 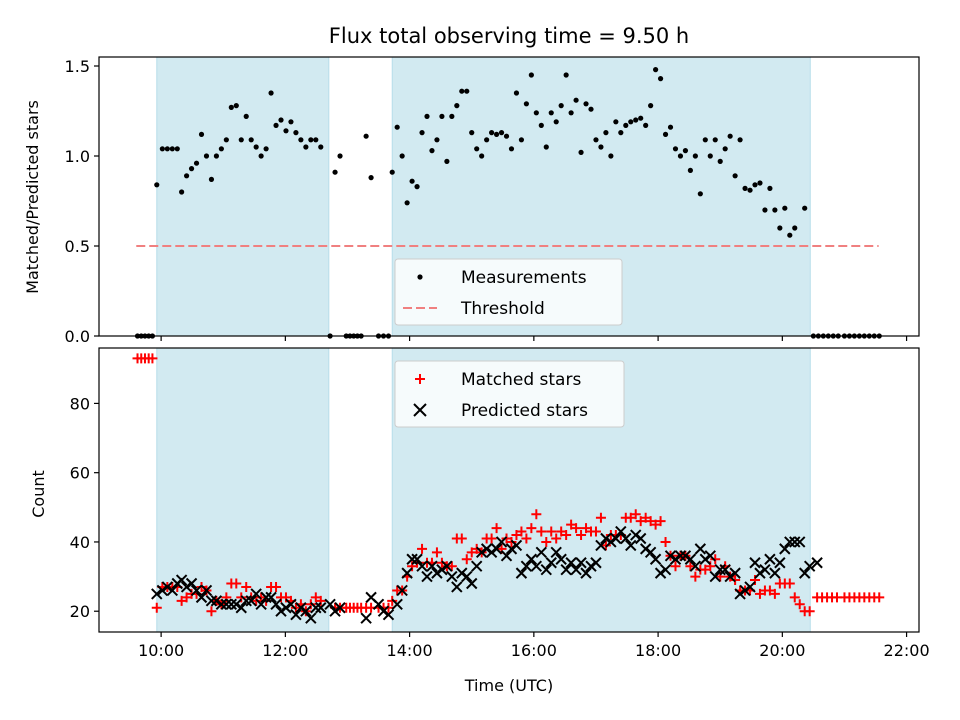 I want to click on y-tick-label: 0.0, so click(x=77, y=336).